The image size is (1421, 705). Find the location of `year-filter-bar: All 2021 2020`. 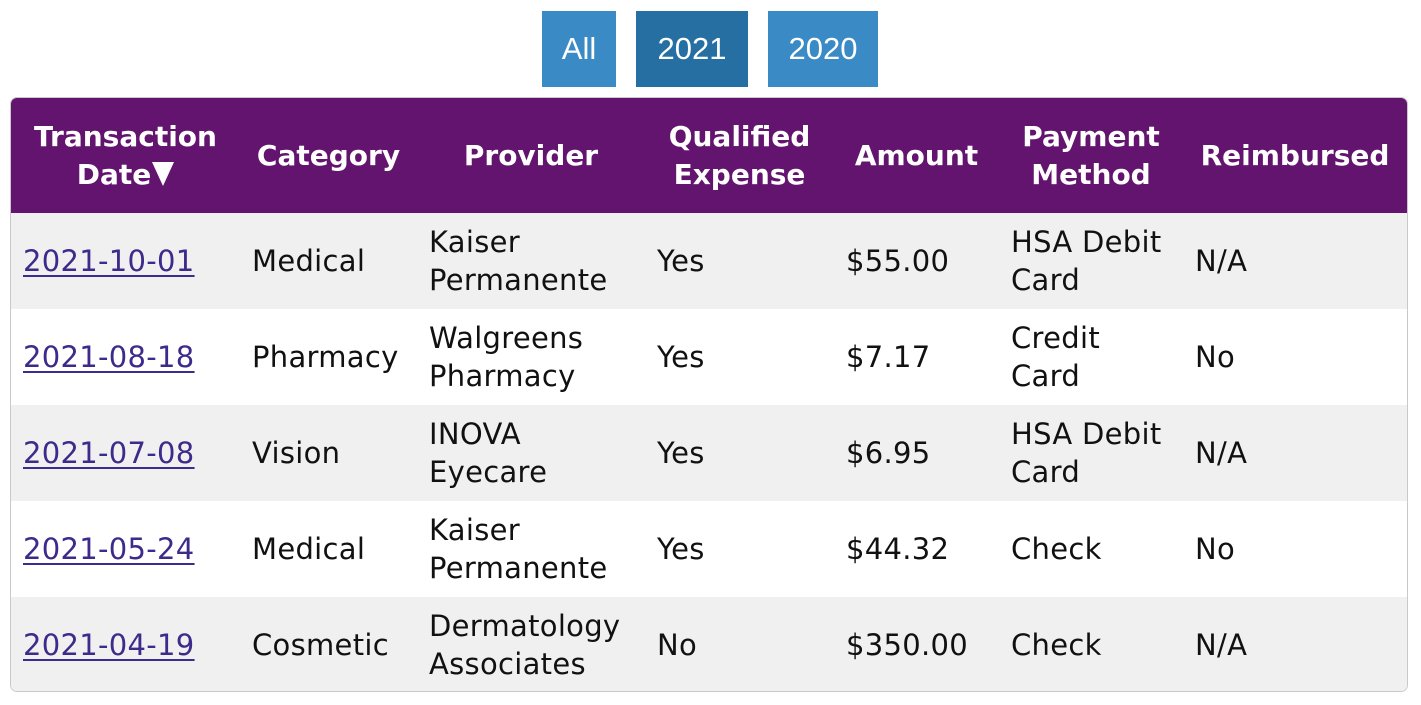

year-filter-bar: All 2021 2020 is located at coordinates (710, 49).